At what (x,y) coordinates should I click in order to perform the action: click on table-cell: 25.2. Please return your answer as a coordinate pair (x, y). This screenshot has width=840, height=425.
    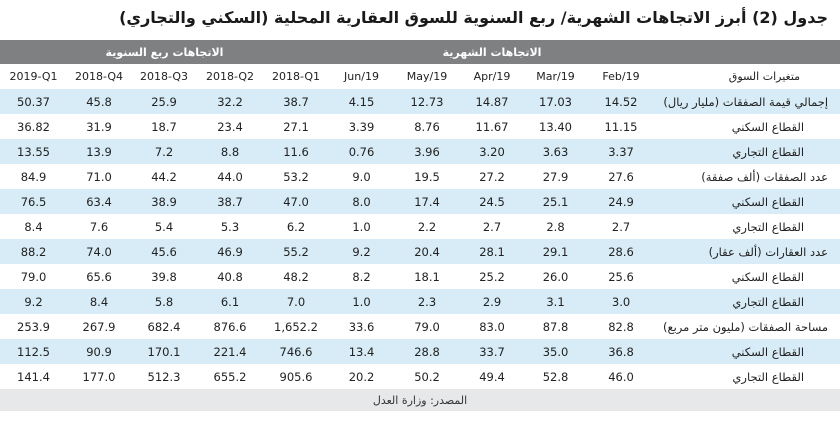
    Looking at the image, I should click on (492, 276).